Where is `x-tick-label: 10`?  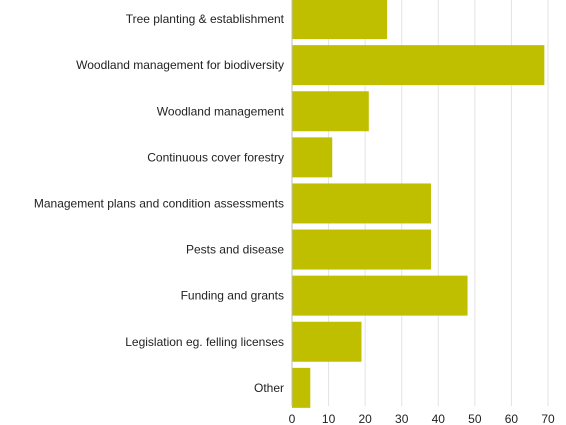 x-tick-label: 10 is located at coordinates (329, 418).